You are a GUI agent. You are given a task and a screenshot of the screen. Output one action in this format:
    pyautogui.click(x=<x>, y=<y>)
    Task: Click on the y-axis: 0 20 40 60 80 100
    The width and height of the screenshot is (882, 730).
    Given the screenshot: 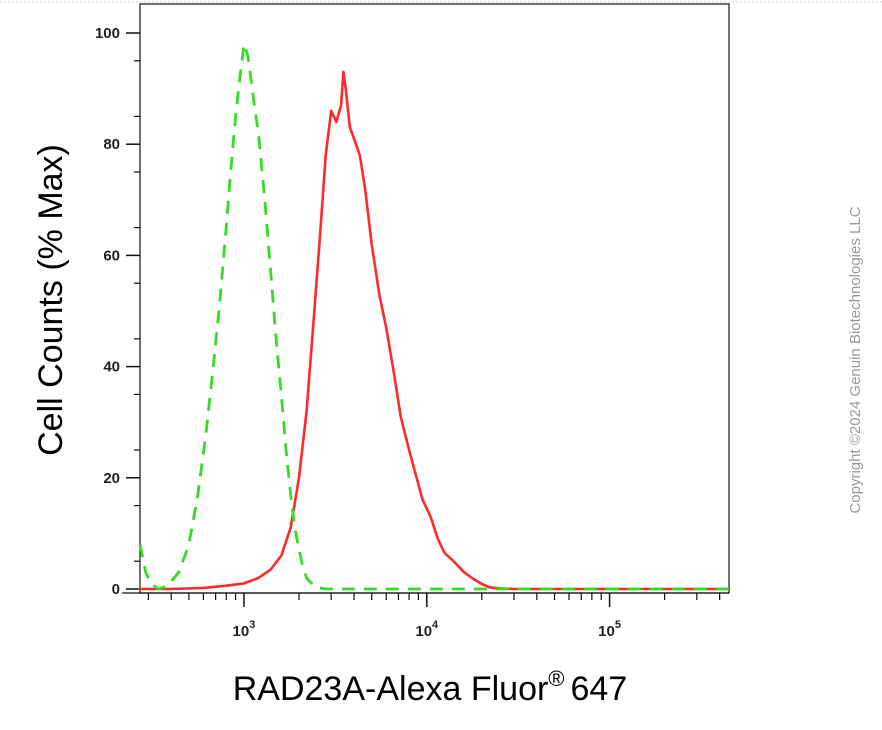 What is the action you would take?
    pyautogui.click(x=117, y=311)
    